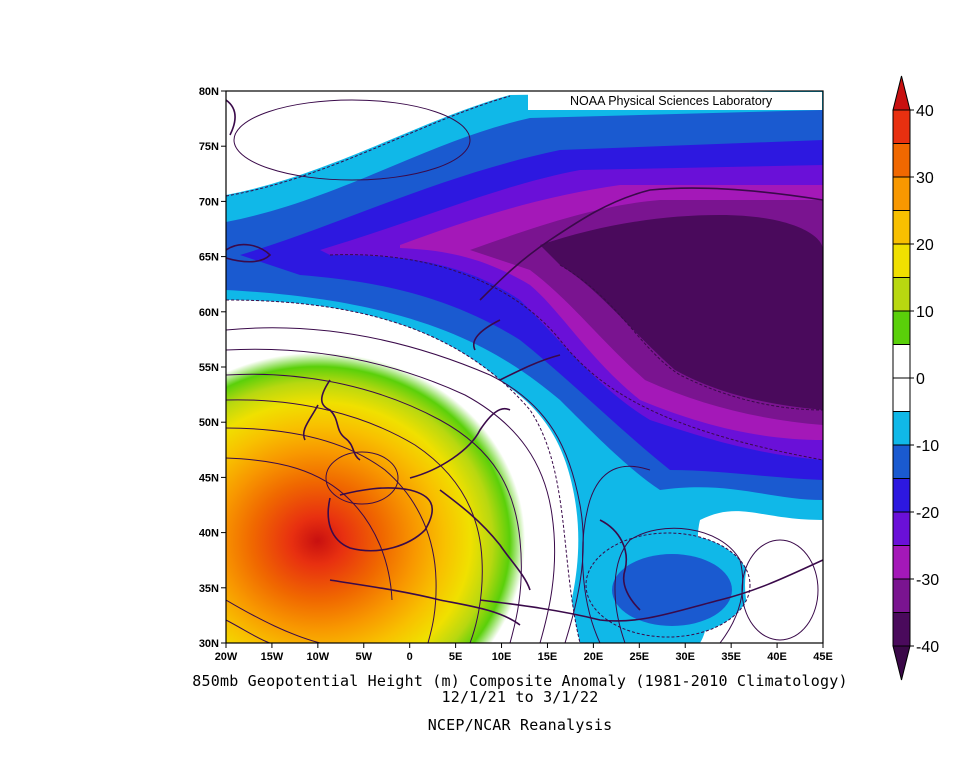 This screenshot has height=758, width=980. What do you see at coordinates (209, 368) in the screenshot?
I see `lat-tick-label: 55N` at bounding box center [209, 368].